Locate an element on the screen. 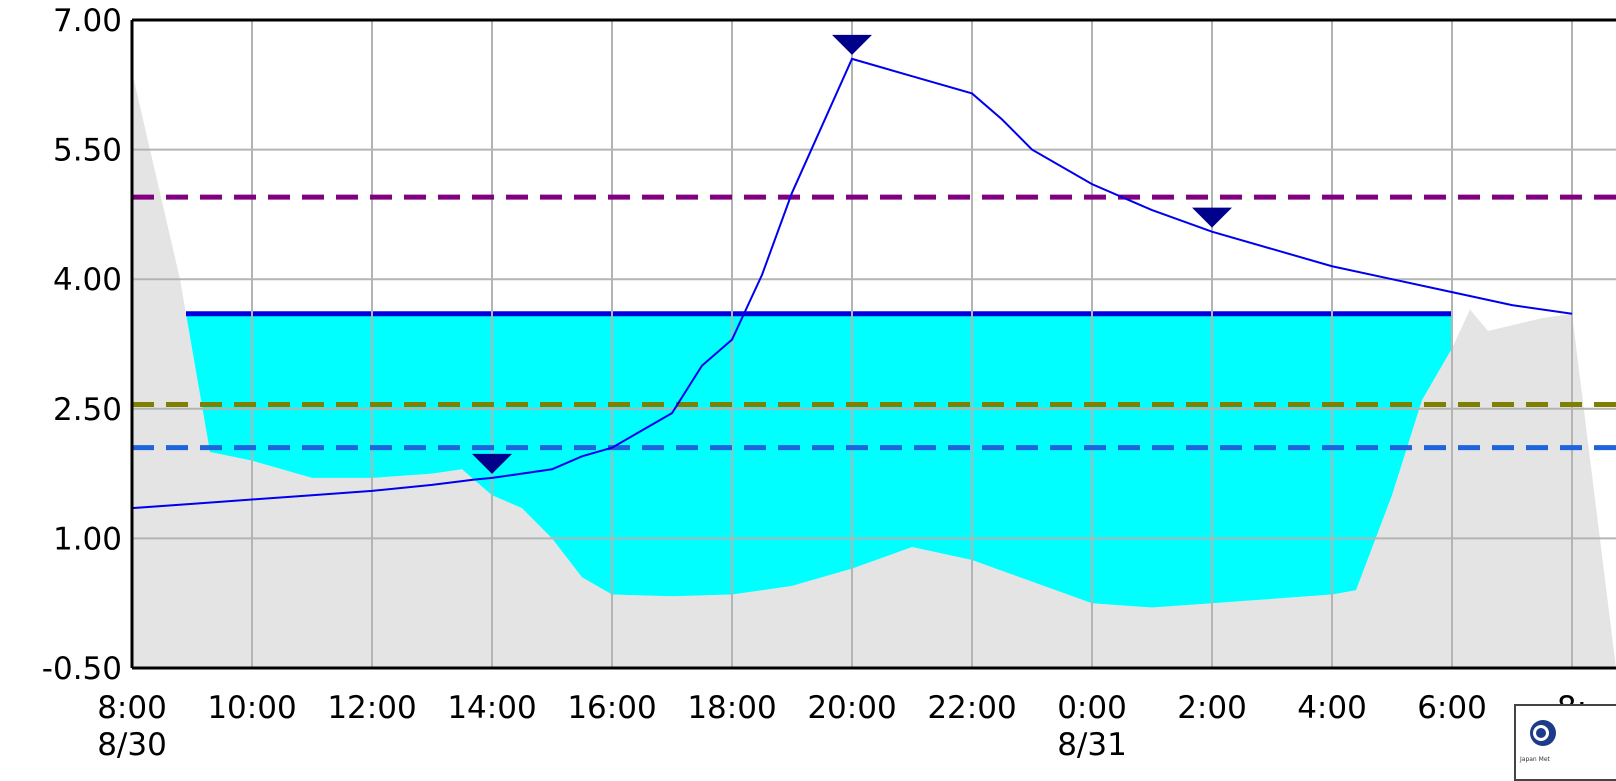  y-tick-label: 2.50 is located at coordinates (87, 410).